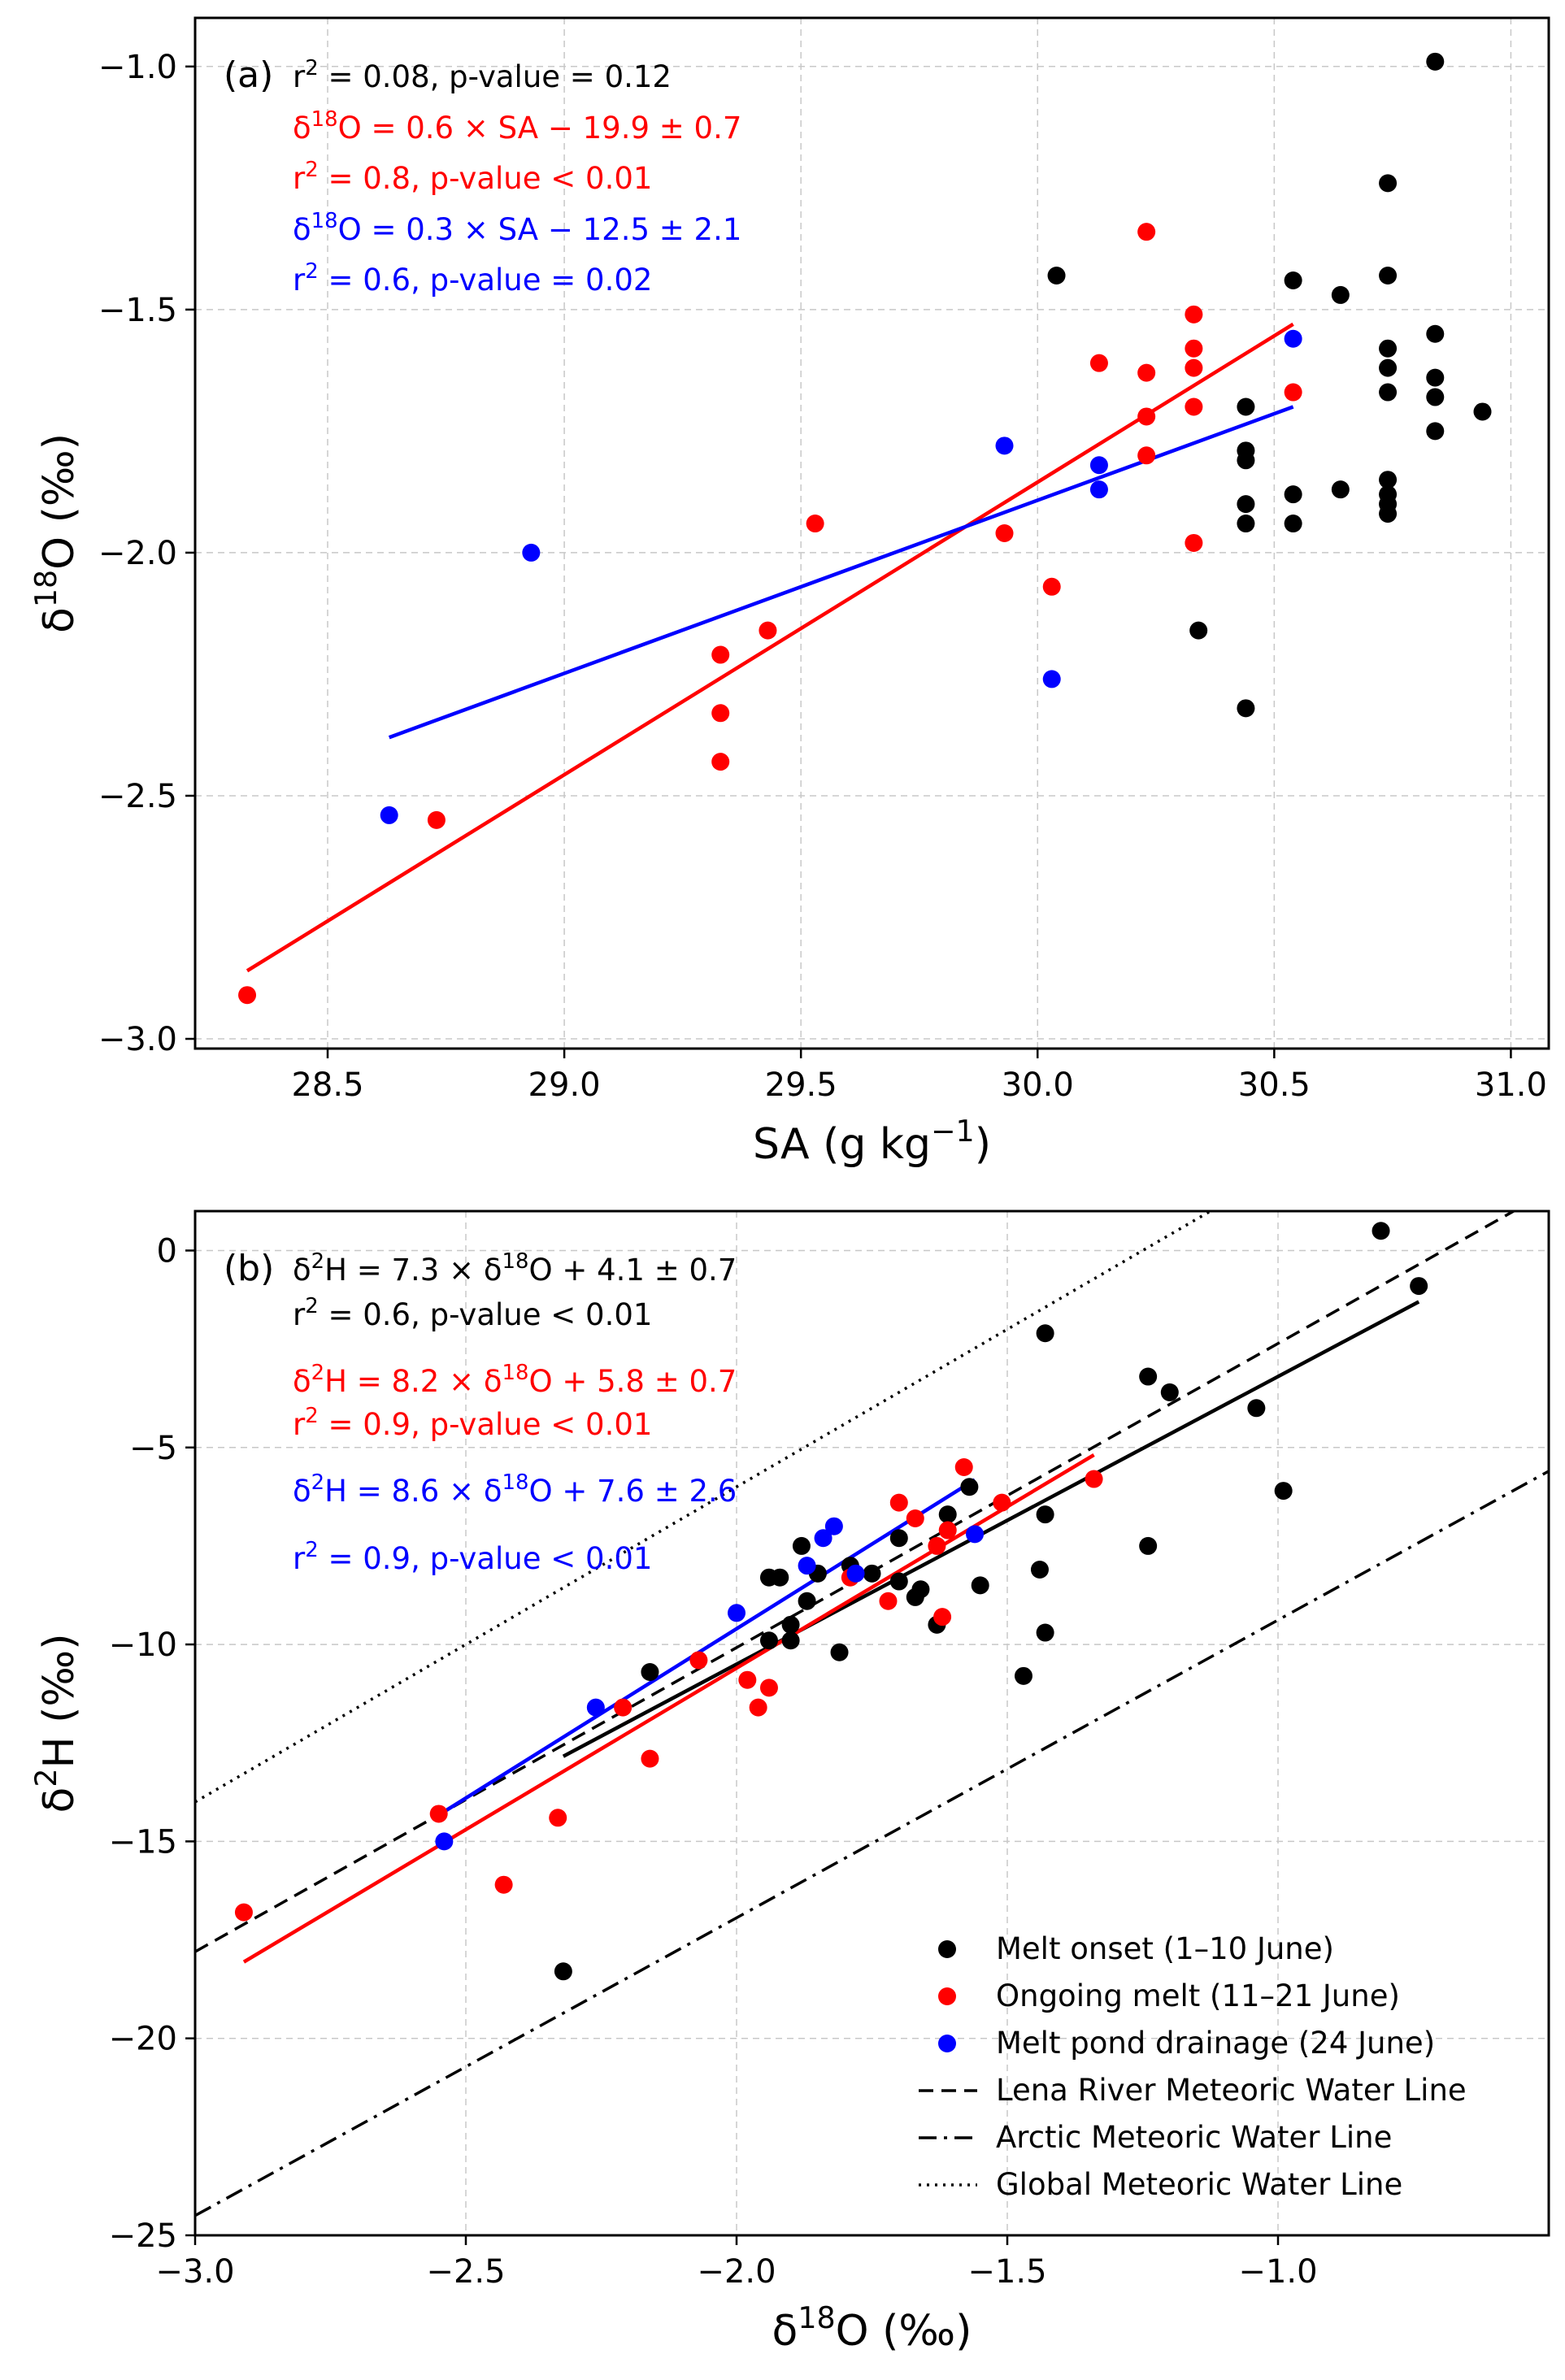 This screenshot has width=1565, height=2380. What do you see at coordinates (57, 1724) in the screenshot?
I see `y-axis-label: δ2H (‰)` at bounding box center [57, 1724].